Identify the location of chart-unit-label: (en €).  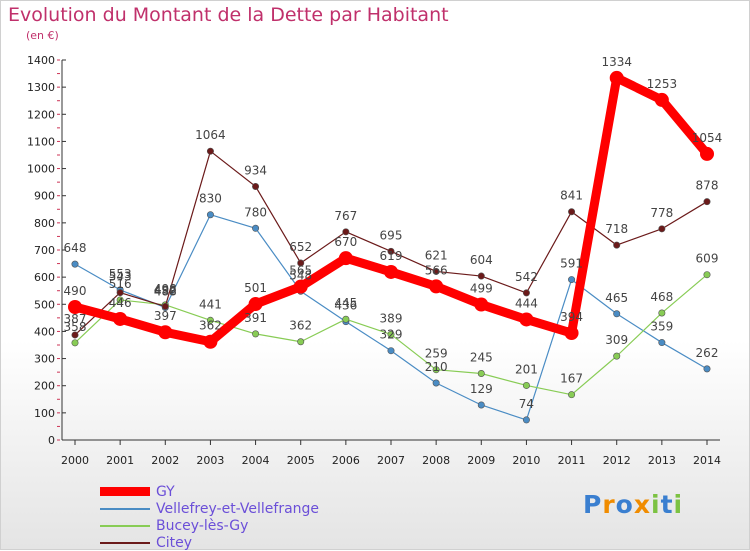
(42, 35).